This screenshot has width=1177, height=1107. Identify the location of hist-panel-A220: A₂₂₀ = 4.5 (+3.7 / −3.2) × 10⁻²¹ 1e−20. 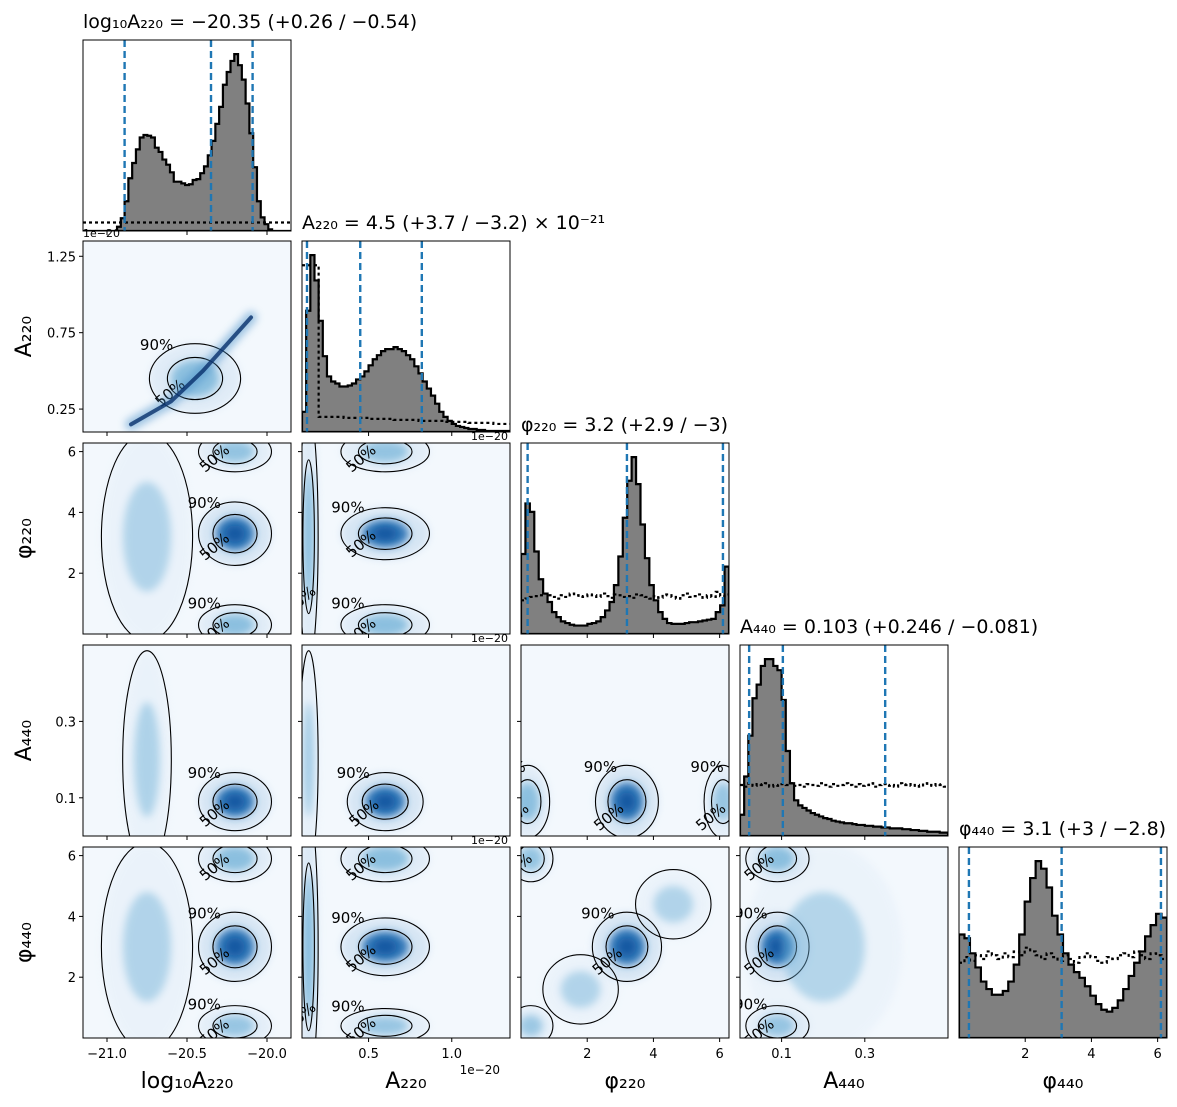
(453, 327).